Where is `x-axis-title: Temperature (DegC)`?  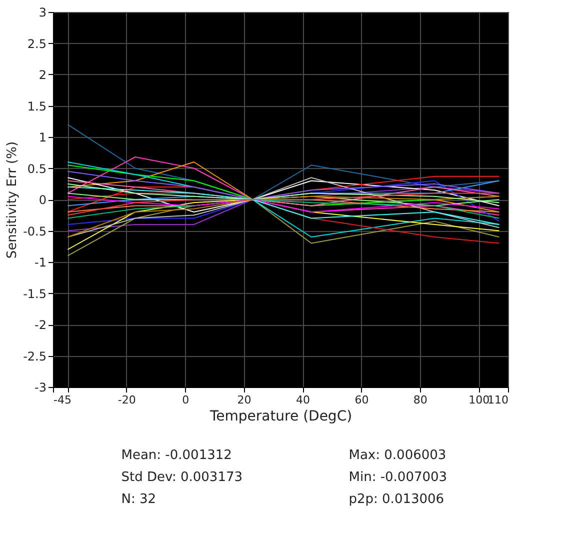 x-axis-title: Temperature (DegC) is located at coordinates (280, 416).